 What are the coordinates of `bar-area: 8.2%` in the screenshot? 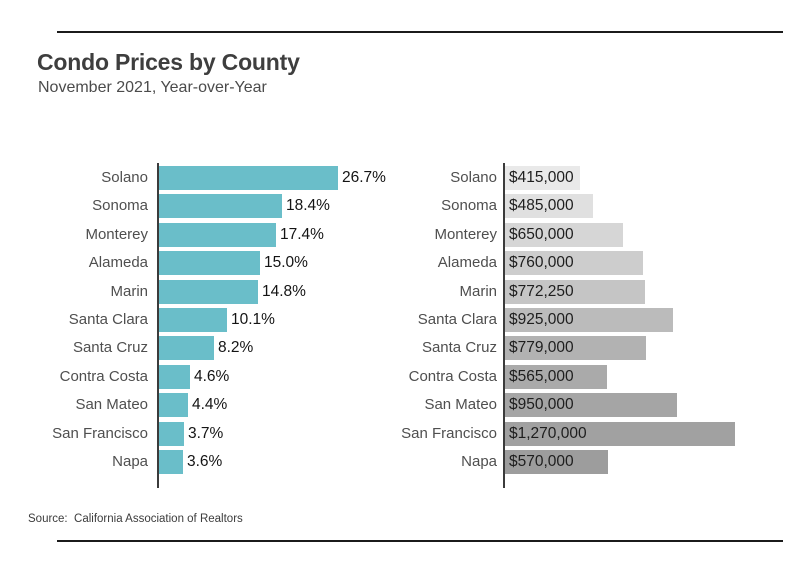 It's located at (206, 348).